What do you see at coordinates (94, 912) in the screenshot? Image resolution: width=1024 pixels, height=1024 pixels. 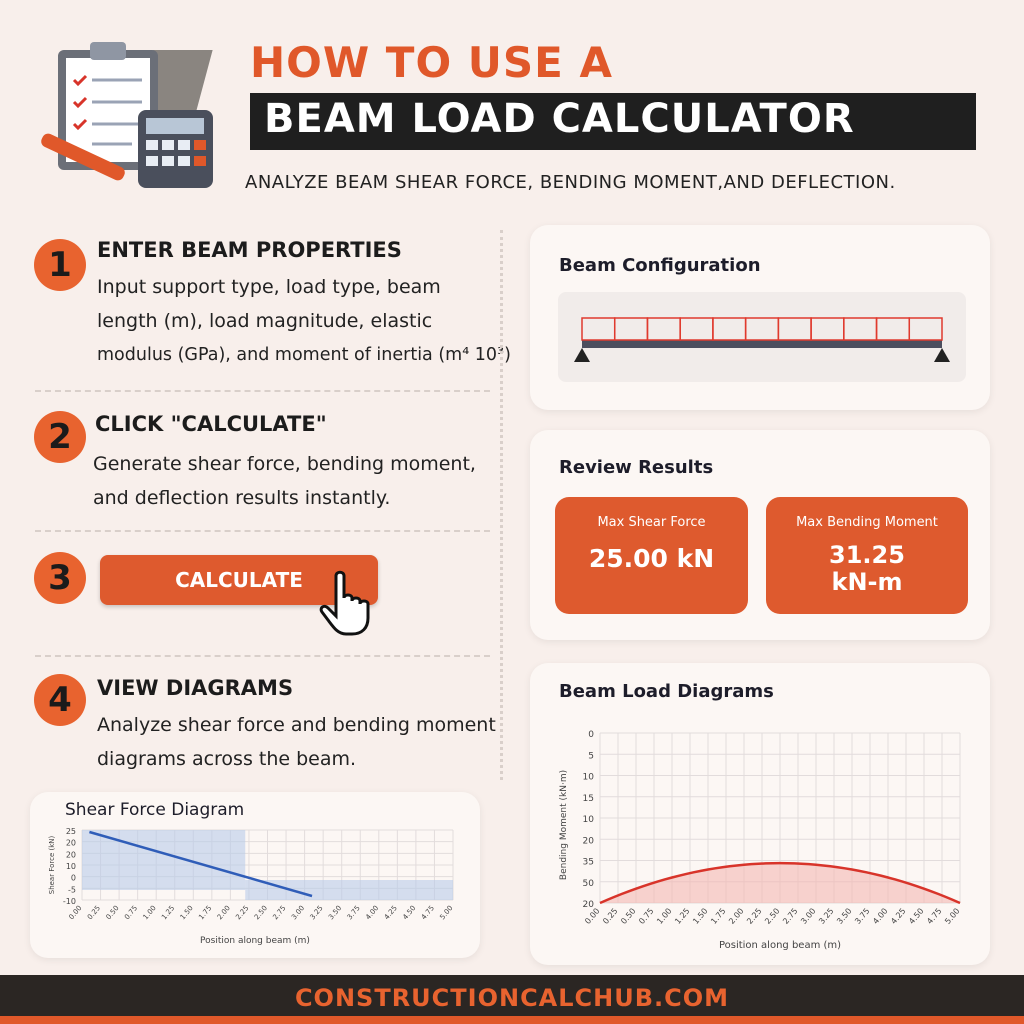 I see `x-tick-label: 0.25` at bounding box center [94, 912].